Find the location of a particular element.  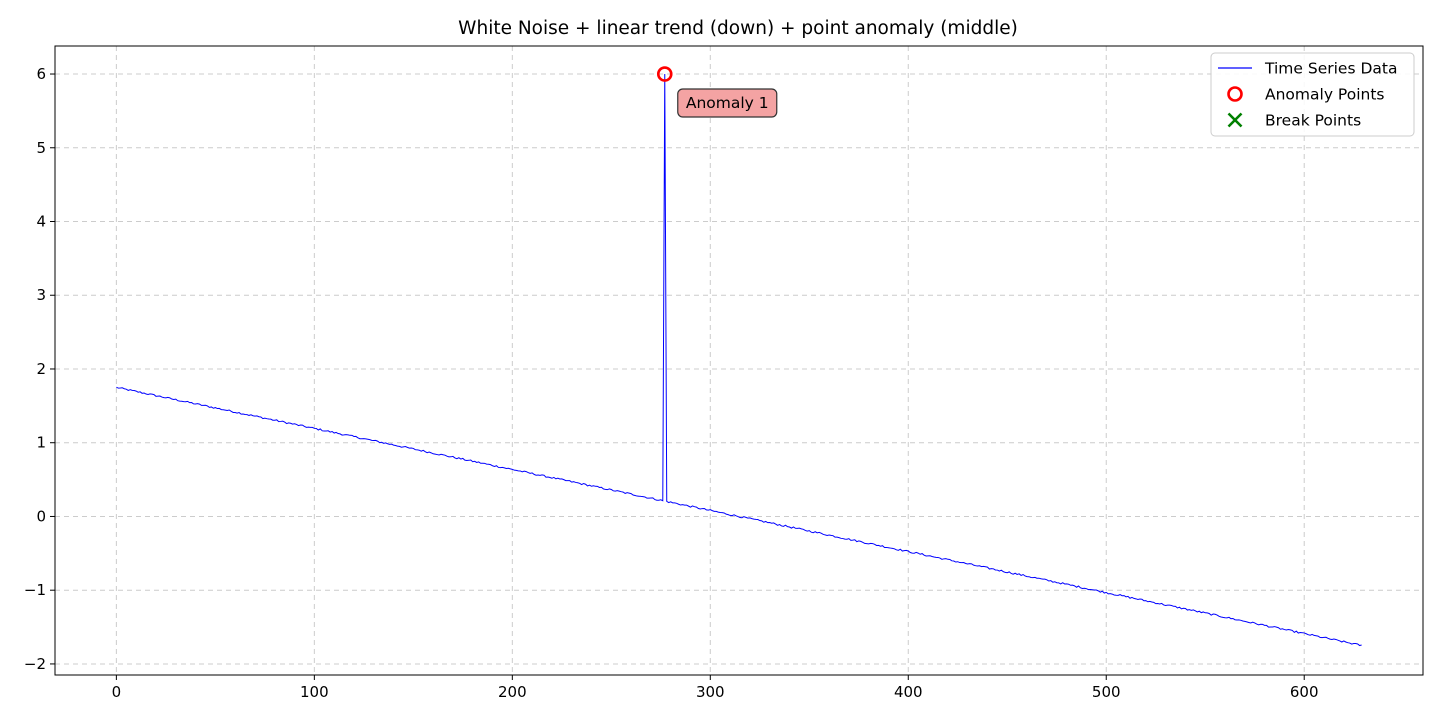

y-tick-label: 4 is located at coordinates (41, 222).